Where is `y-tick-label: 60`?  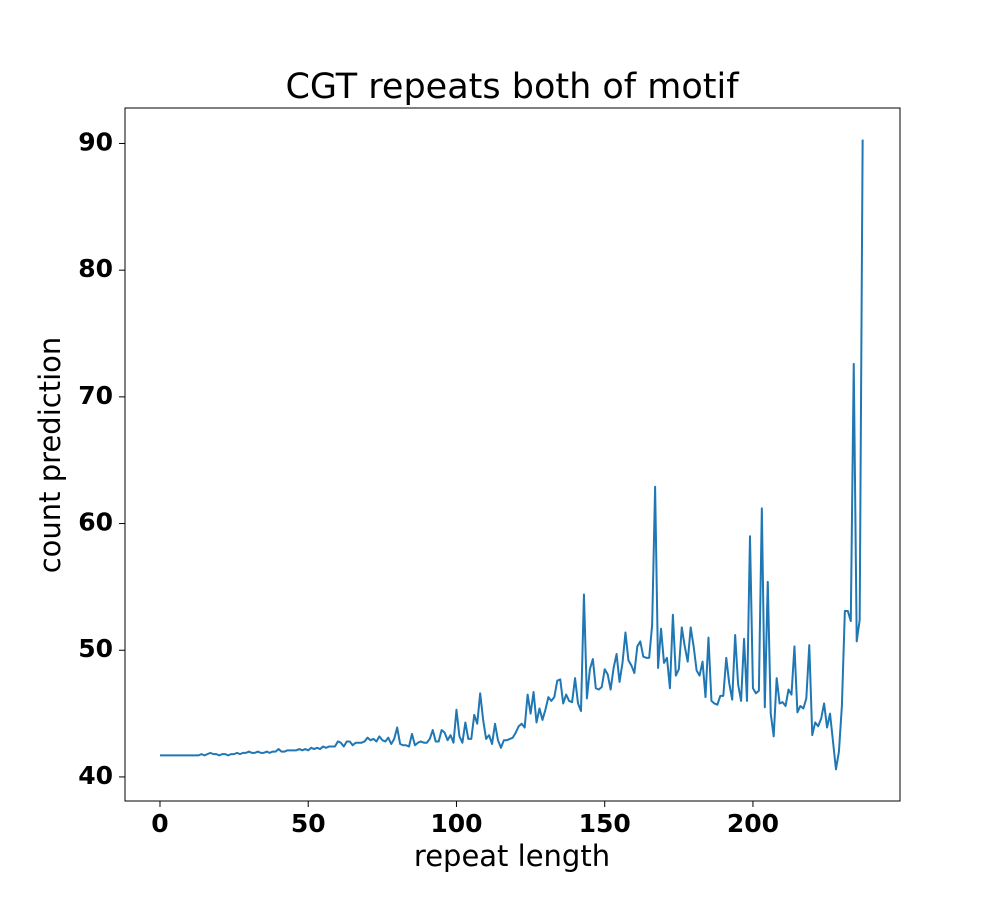 y-tick-label: 60 is located at coordinates (95, 522).